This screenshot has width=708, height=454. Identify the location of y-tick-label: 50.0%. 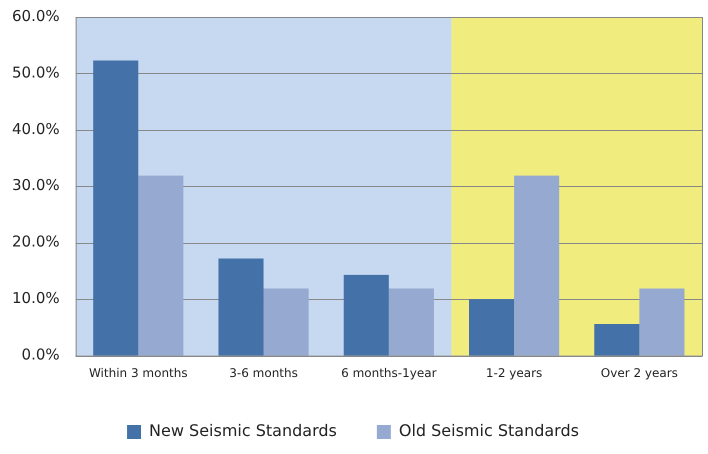
(36, 72).